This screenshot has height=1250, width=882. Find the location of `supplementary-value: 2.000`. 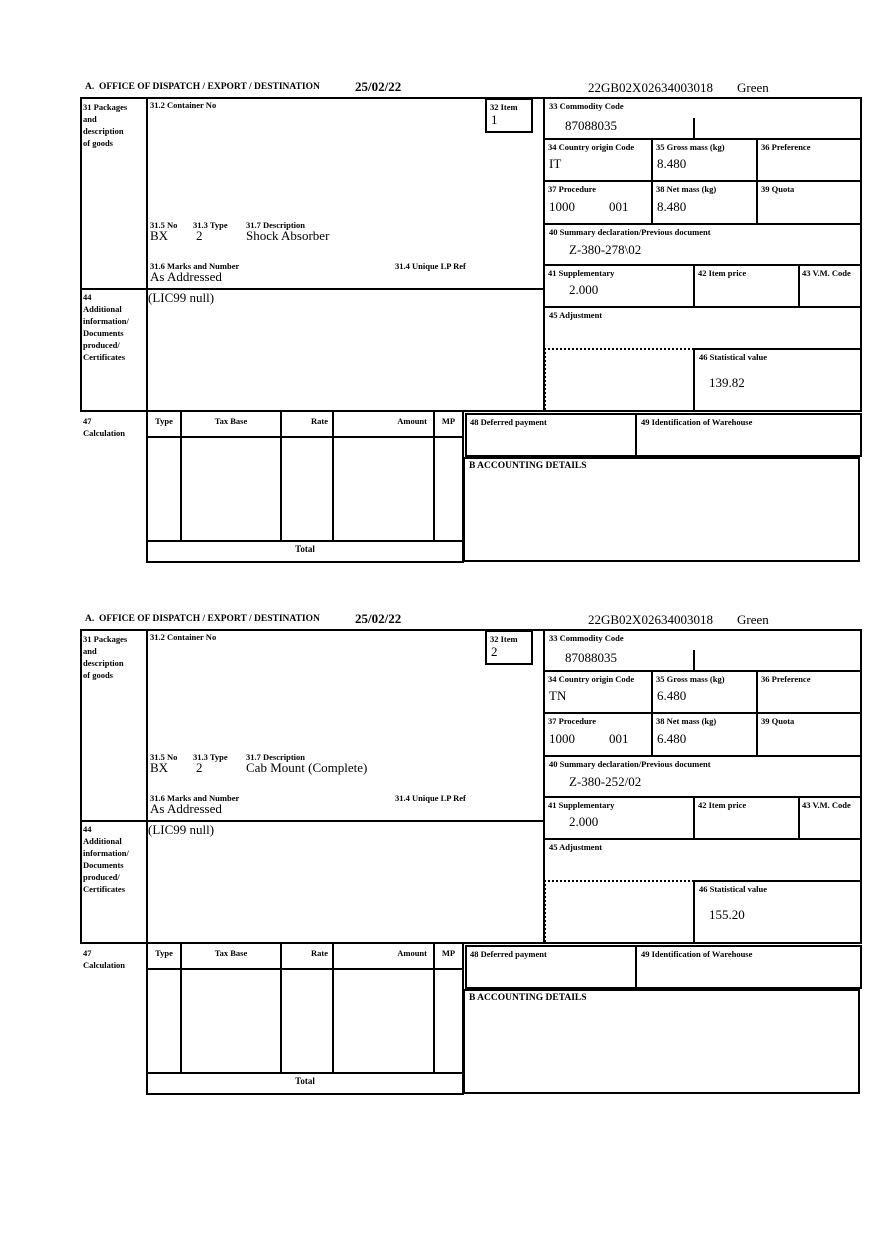

supplementary-value: 2.000 is located at coordinates (584, 289).